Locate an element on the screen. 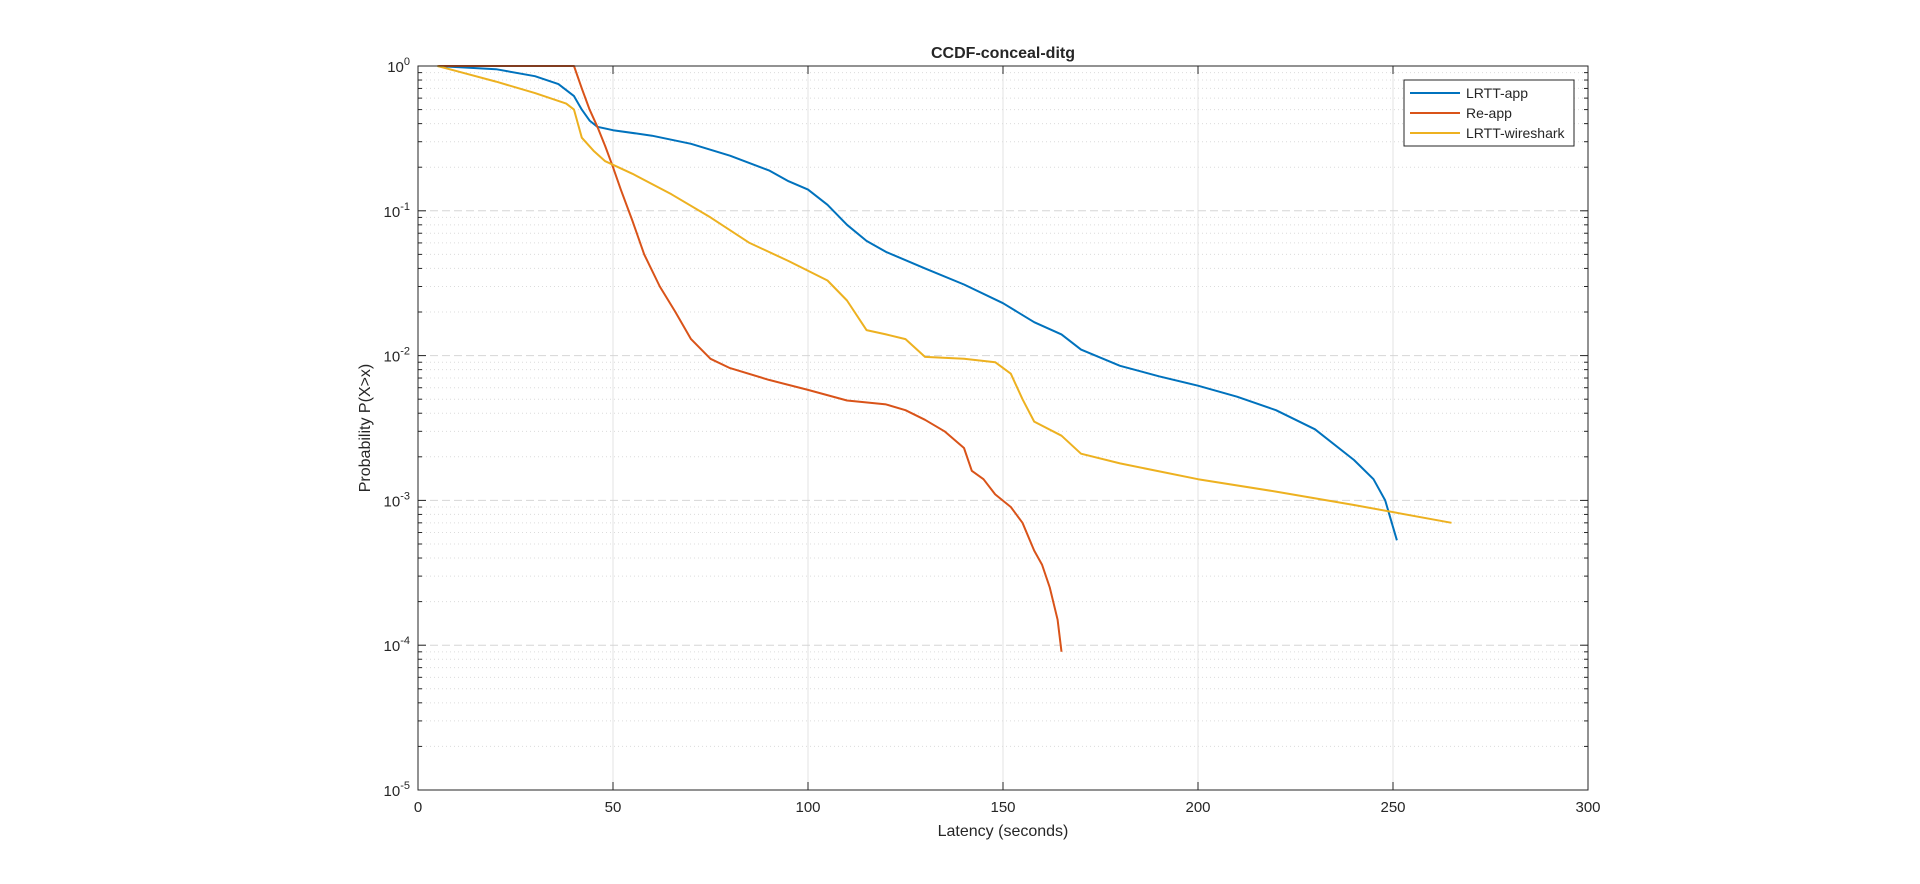 This screenshot has width=1920, height=884. y-axis-label: Probability P(X>x) is located at coordinates (365, 428).